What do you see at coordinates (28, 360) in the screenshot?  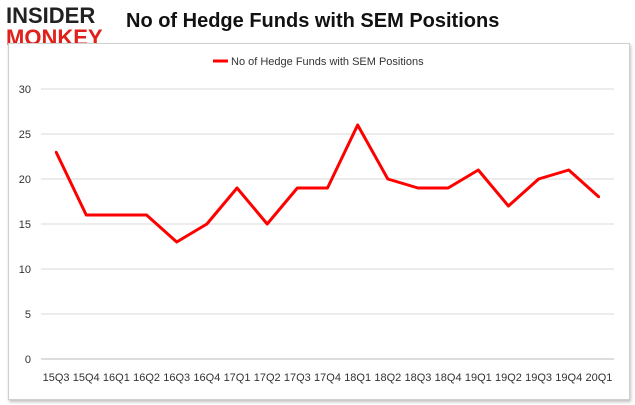 I see `y-tick-label: 0` at bounding box center [28, 360].